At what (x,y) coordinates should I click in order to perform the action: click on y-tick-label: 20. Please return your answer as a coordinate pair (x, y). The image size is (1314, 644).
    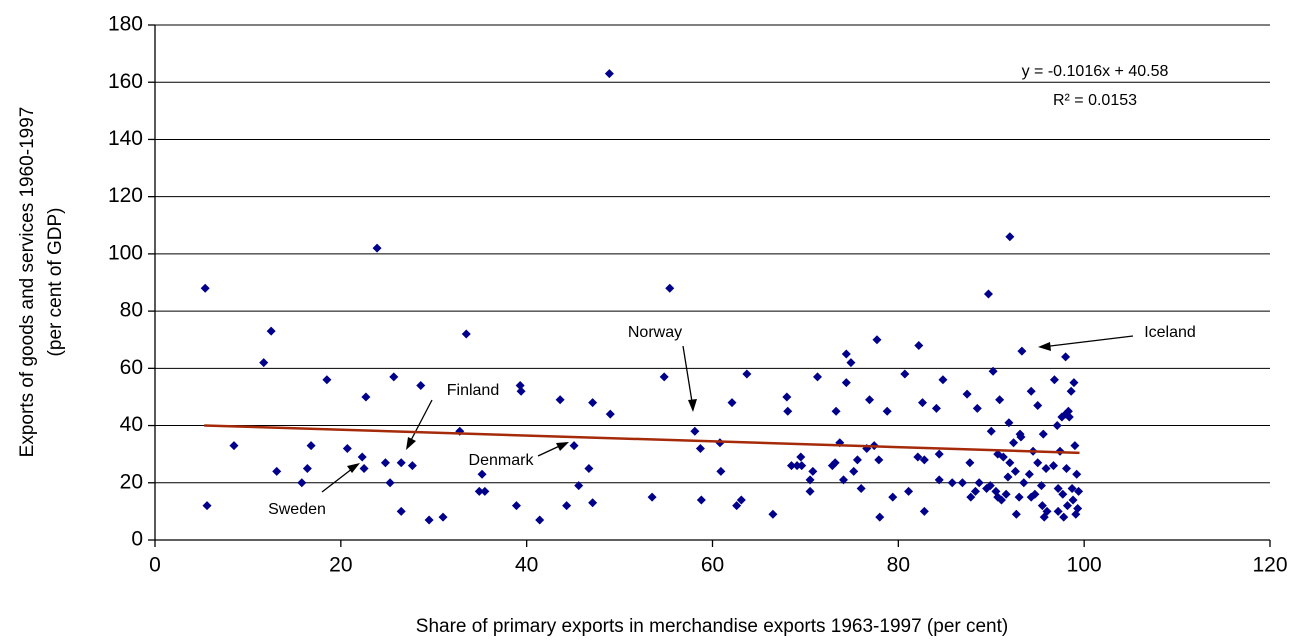
    Looking at the image, I should click on (131, 481).